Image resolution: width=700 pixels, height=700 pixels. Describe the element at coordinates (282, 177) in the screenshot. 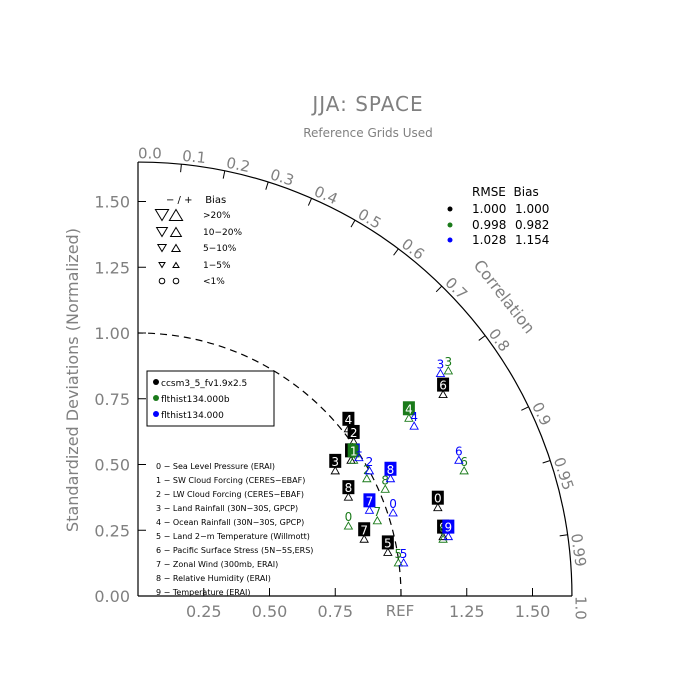

I see `correlation-tick-label: 0.3` at that location.